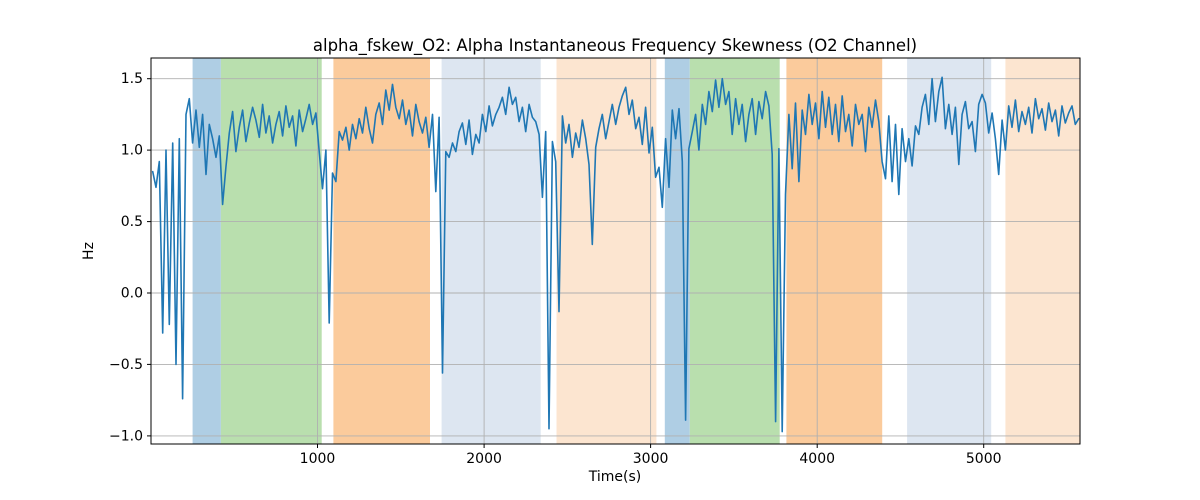 Image resolution: width=1200 pixels, height=500 pixels. Describe the element at coordinates (817, 459) in the screenshot. I see `x-tick-label: 4000` at that location.